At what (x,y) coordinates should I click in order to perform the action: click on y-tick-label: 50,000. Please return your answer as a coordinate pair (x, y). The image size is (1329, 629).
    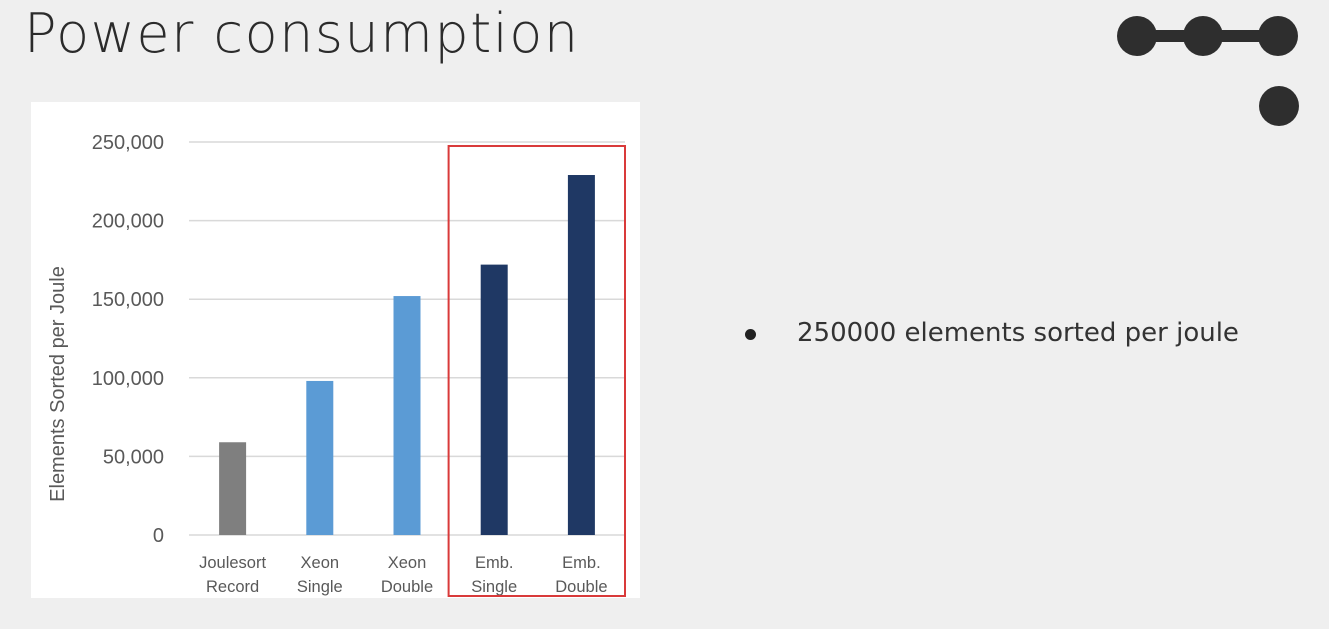
    Looking at the image, I should click on (133, 457).